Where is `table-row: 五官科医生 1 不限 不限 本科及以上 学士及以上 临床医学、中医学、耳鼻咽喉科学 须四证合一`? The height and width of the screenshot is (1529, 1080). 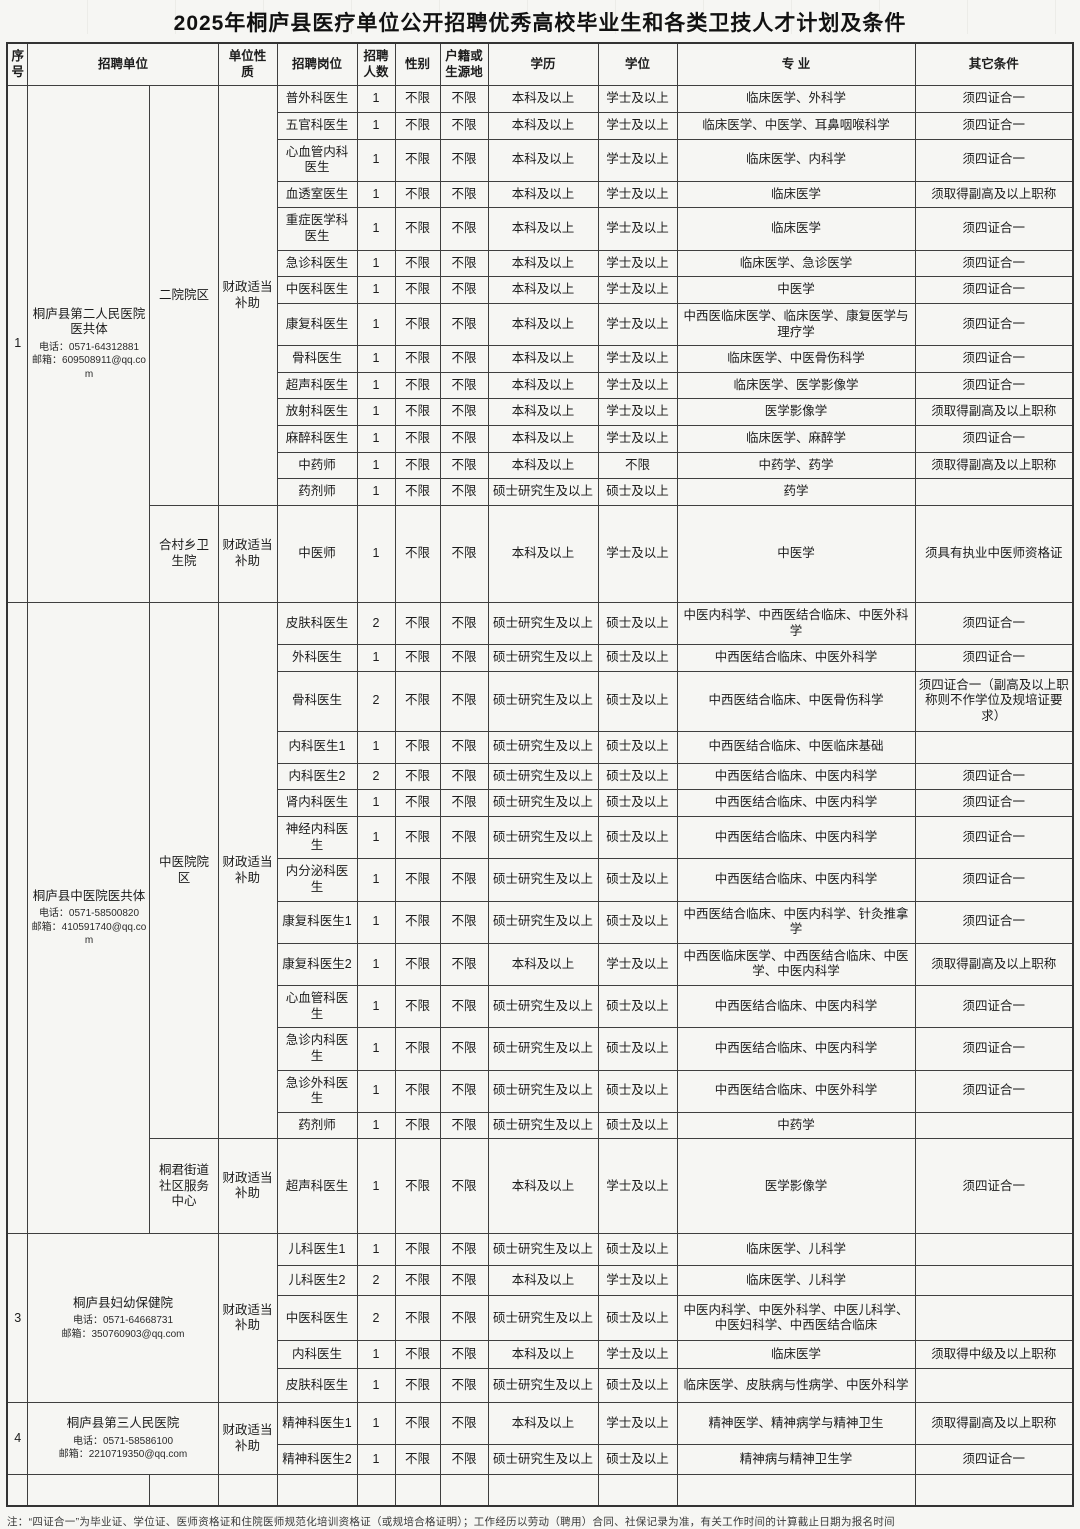 table-row: 五官科医生 1 不限 不限 本科及以上 学士及以上 临床医学、中医学、耳鼻咽喉科学 须四证合一 is located at coordinates (540, 125).